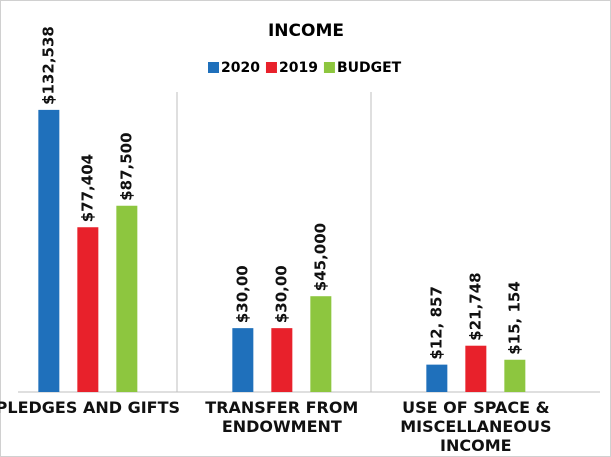 The width and height of the screenshot is (611, 457). I want to click on data-label: $12, 857, so click(436, 323).